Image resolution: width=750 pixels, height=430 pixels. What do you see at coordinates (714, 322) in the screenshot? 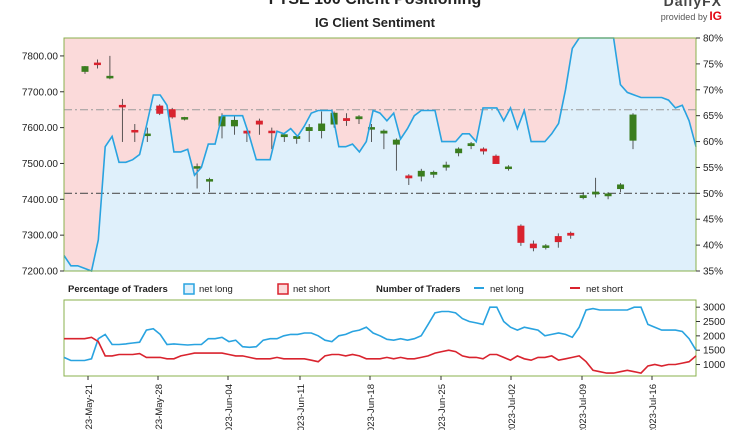
I see `y-lower-tick-label: 2500` at bounding box center [714, 322].